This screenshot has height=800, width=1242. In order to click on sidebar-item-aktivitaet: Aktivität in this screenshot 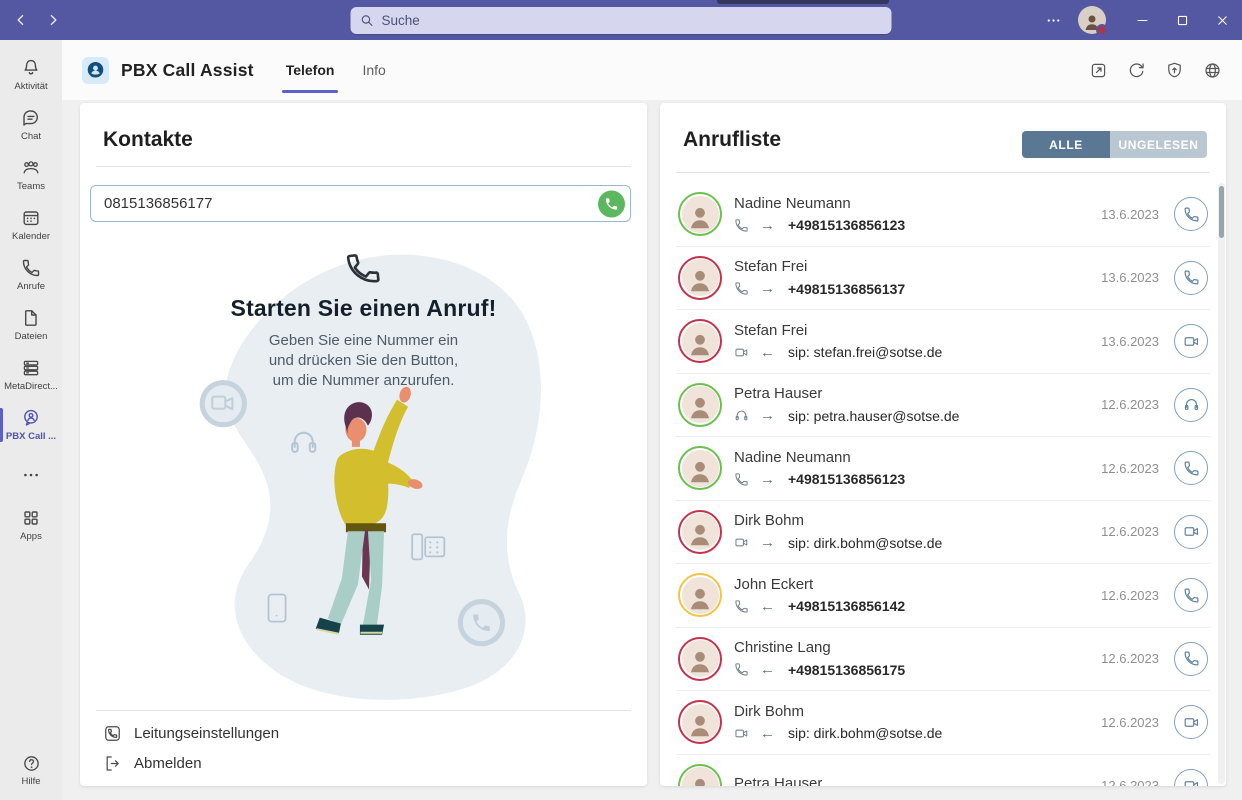, I will do `click(31, 75)`.